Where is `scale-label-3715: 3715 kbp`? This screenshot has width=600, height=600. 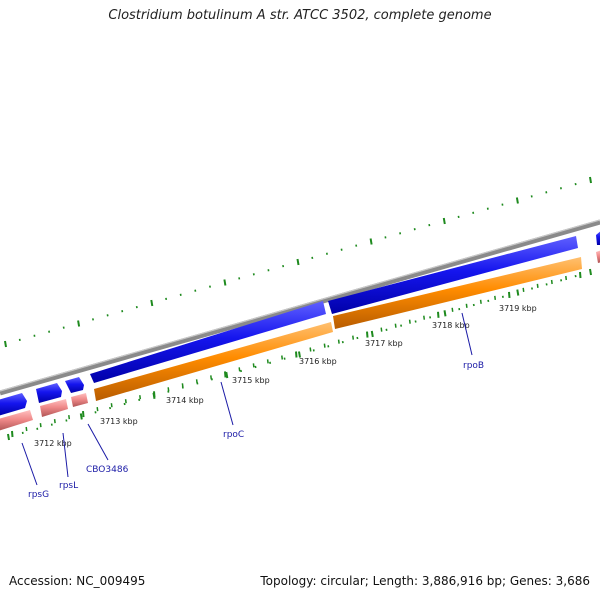
scale-label-3715: 3715 kbp is located at coordinates (251, 380).